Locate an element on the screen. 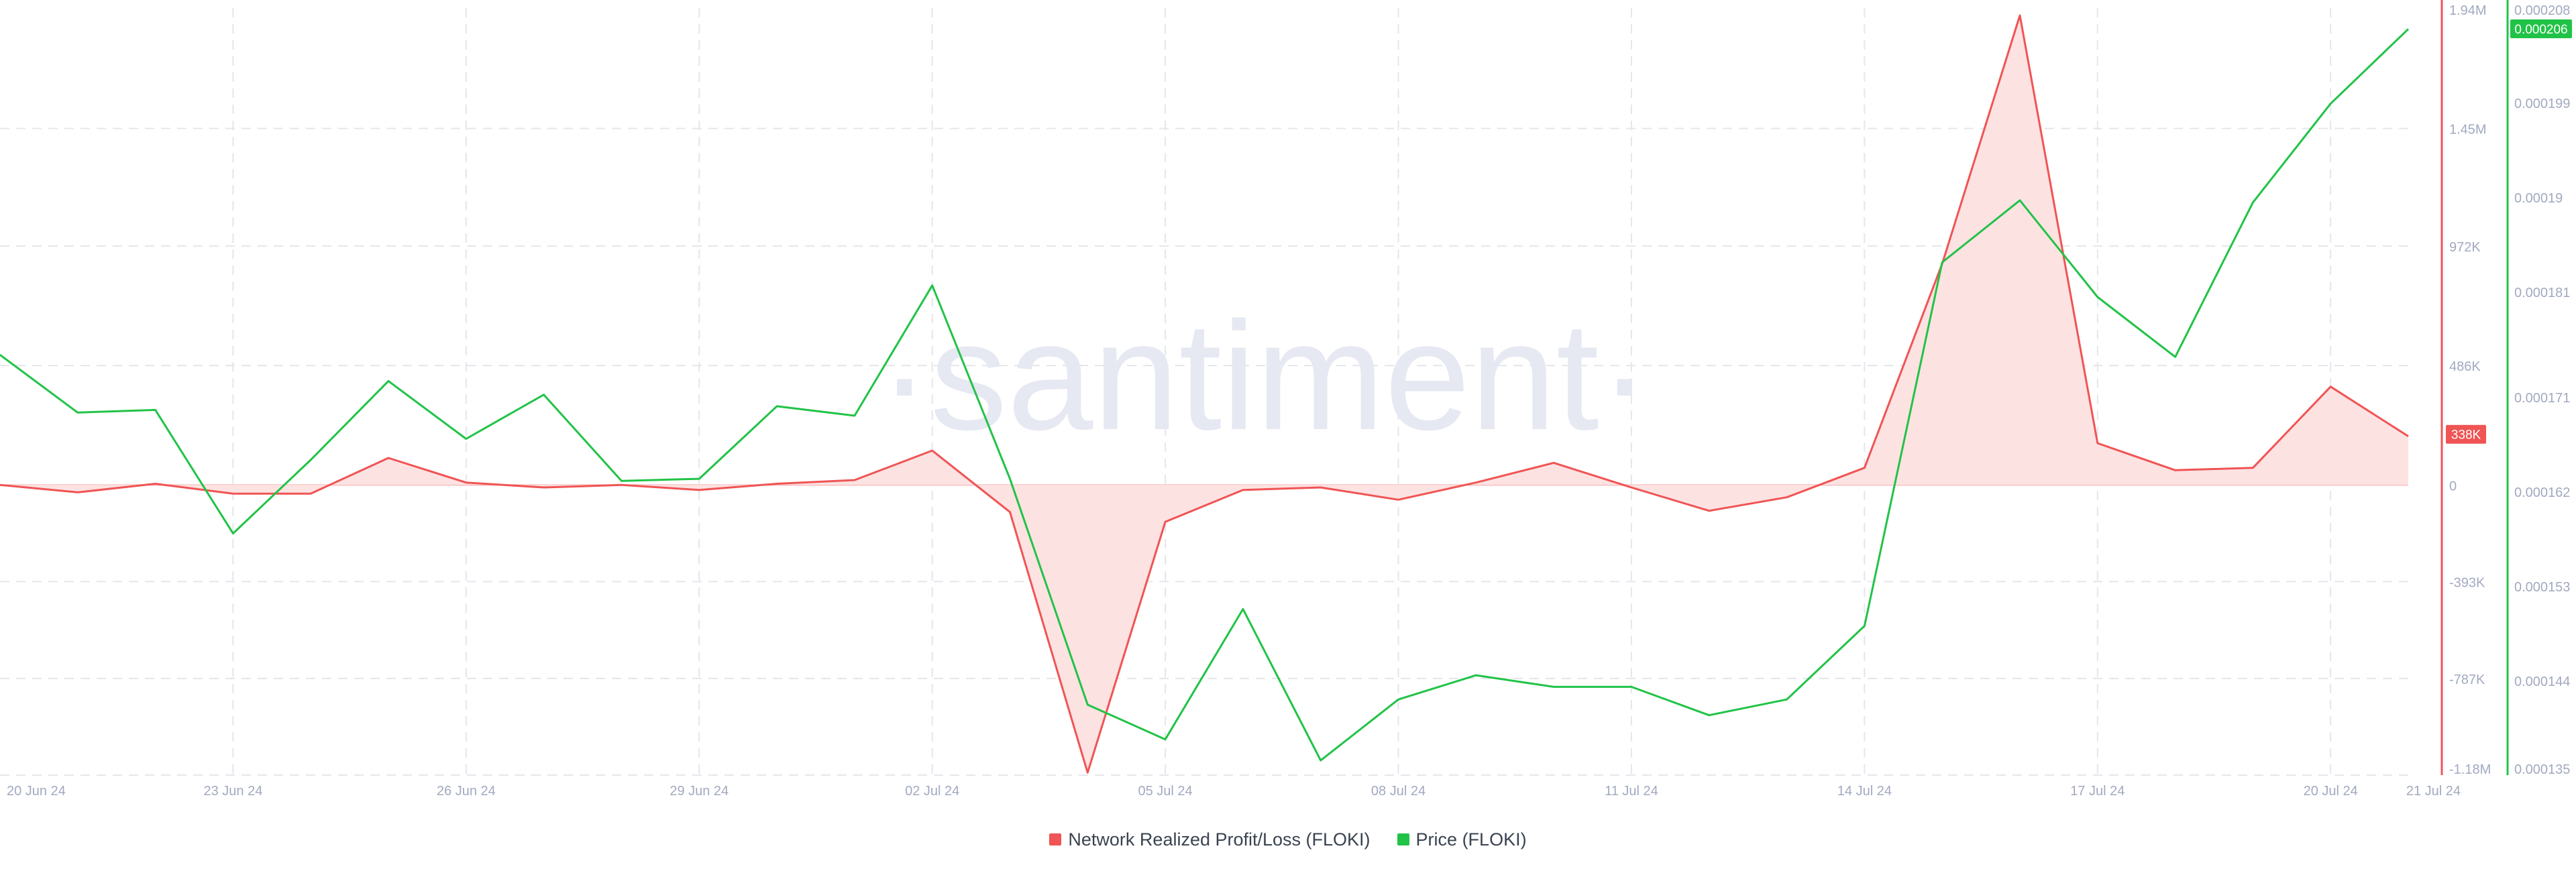 This screenshot has width=2576, height=875. current-value-badge-profit-loss: 338K is located at coordinates (2466, 435).